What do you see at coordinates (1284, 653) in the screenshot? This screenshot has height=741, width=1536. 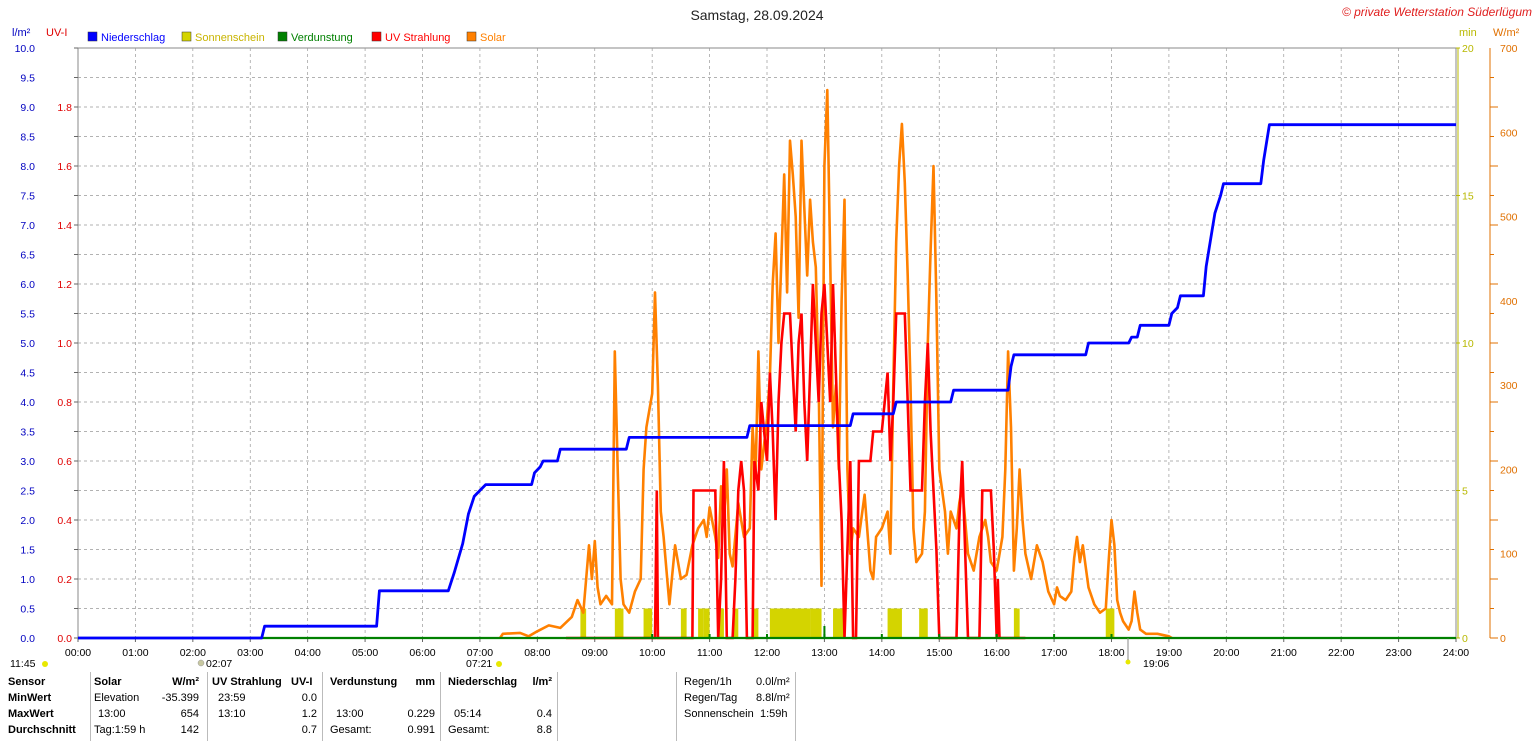 I see `time-tick-label: 21:00` at bounding box center [1284, 653].